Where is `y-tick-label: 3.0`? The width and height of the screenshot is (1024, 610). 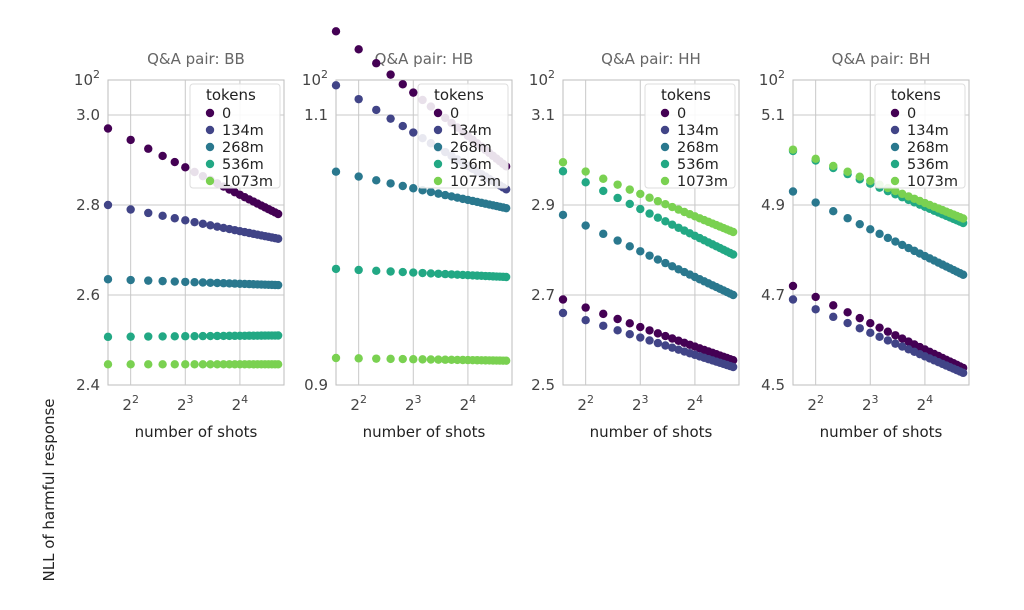 y-tick-label: 3.0 is located at coordinates (88, 115).